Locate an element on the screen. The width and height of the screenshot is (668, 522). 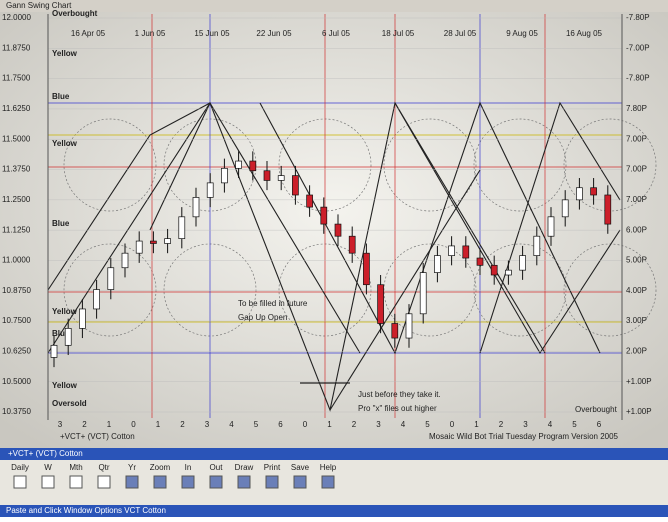
window-title: Gann Swing Chart is located at coordinates (39, 5).